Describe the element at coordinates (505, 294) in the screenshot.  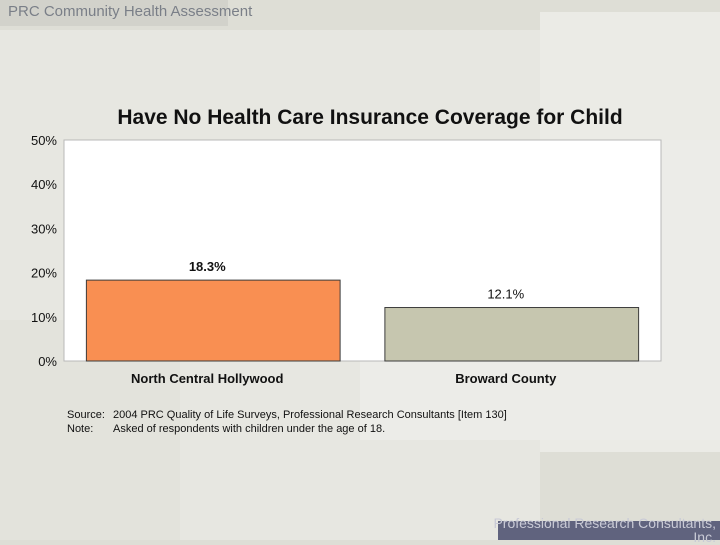
I see `data-label: 12.1%` at that location.